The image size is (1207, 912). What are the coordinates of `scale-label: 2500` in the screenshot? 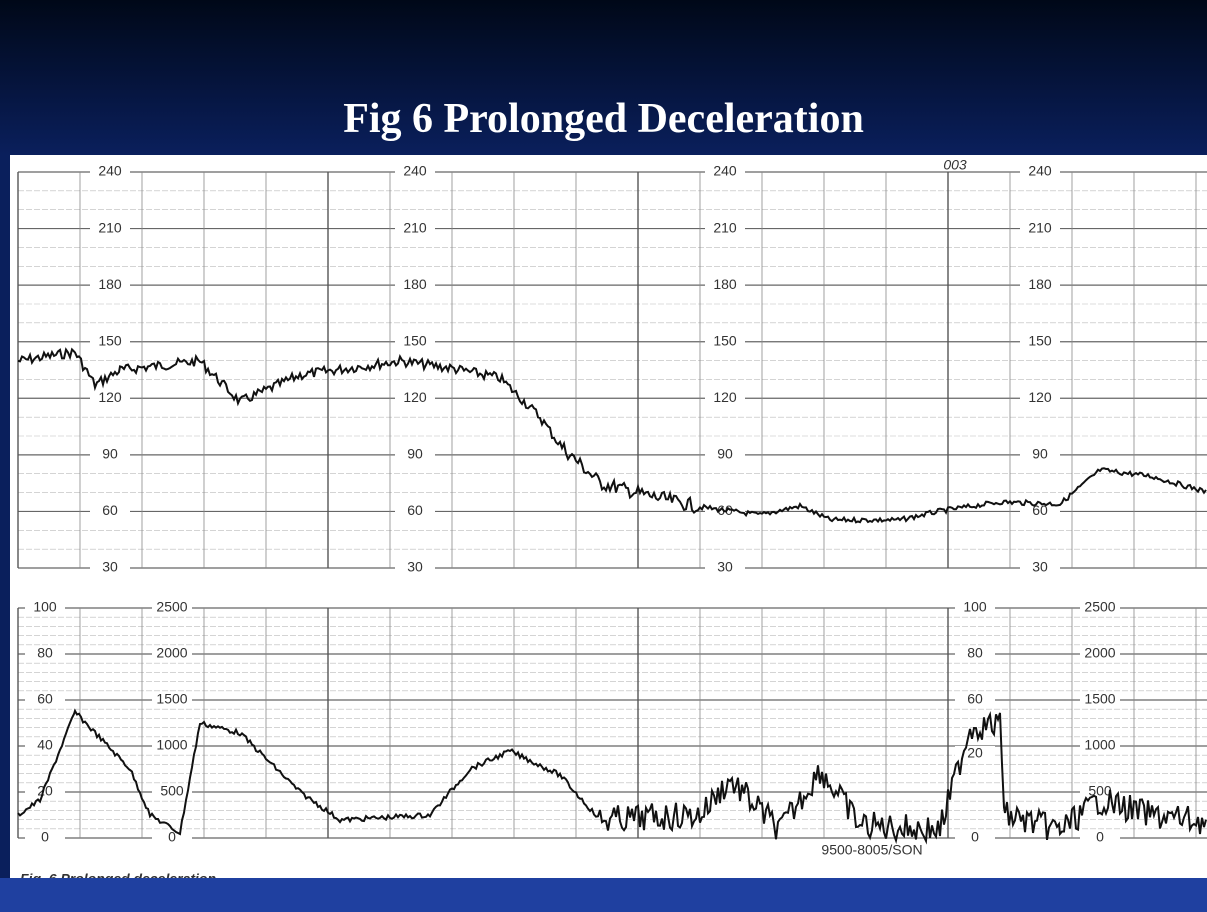 It's located at (1099, 607).